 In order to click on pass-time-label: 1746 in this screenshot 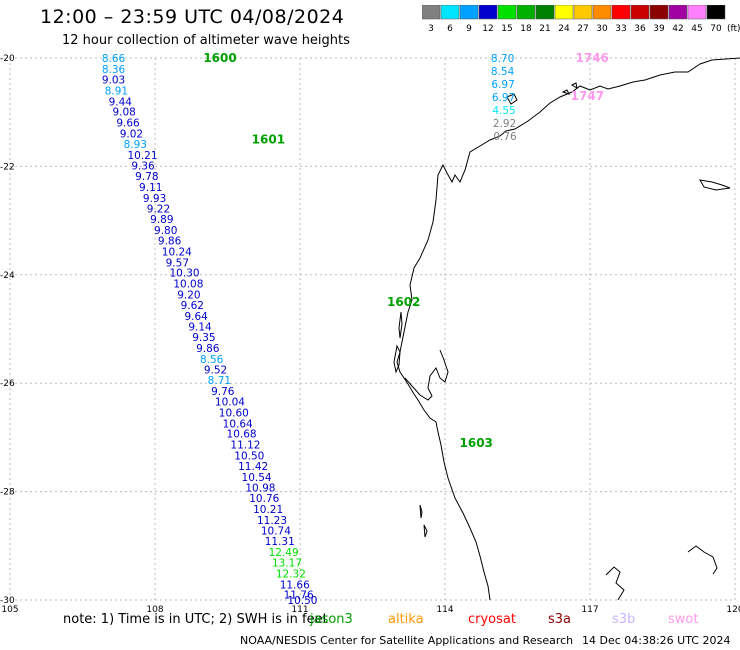, I will do `click(592, 58)`.